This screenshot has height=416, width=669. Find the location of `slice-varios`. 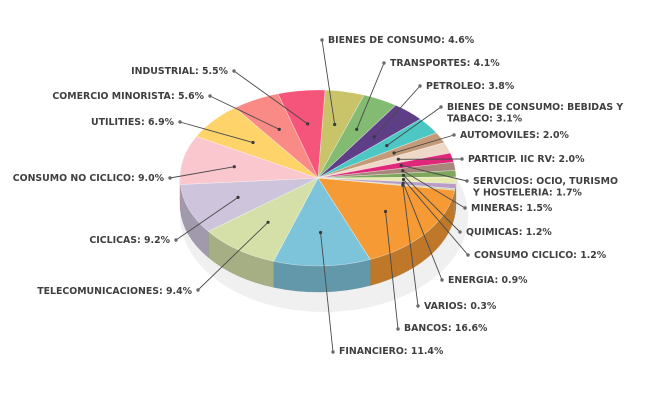

slice-varios is located at coordinates (386, 184).